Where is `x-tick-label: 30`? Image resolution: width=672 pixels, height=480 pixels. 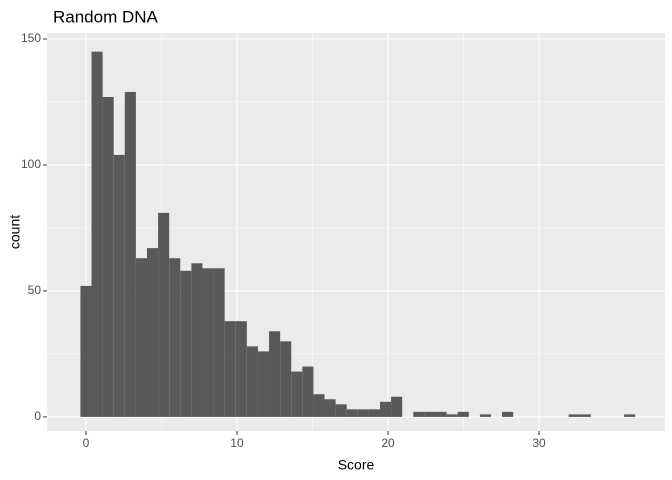
x-tick-label: 30 is located at coordinates (539, 443).